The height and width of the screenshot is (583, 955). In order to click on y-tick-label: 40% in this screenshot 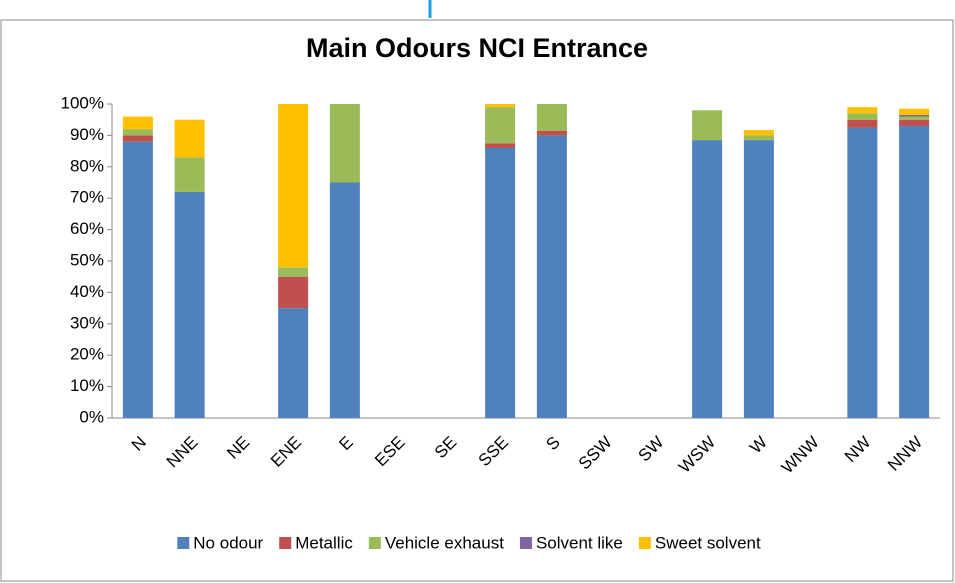, I will do `click(87, 291)`.